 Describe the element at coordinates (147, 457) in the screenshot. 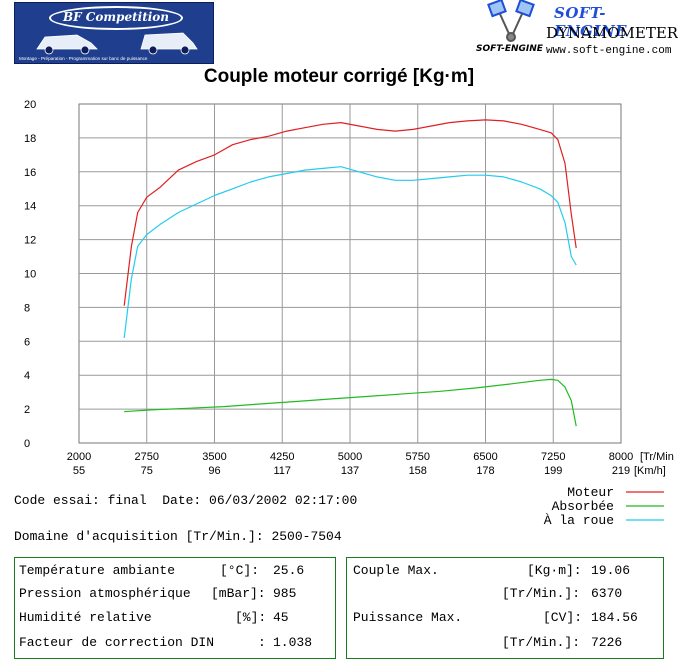

I see `x-tick-label: 2750` at that location.